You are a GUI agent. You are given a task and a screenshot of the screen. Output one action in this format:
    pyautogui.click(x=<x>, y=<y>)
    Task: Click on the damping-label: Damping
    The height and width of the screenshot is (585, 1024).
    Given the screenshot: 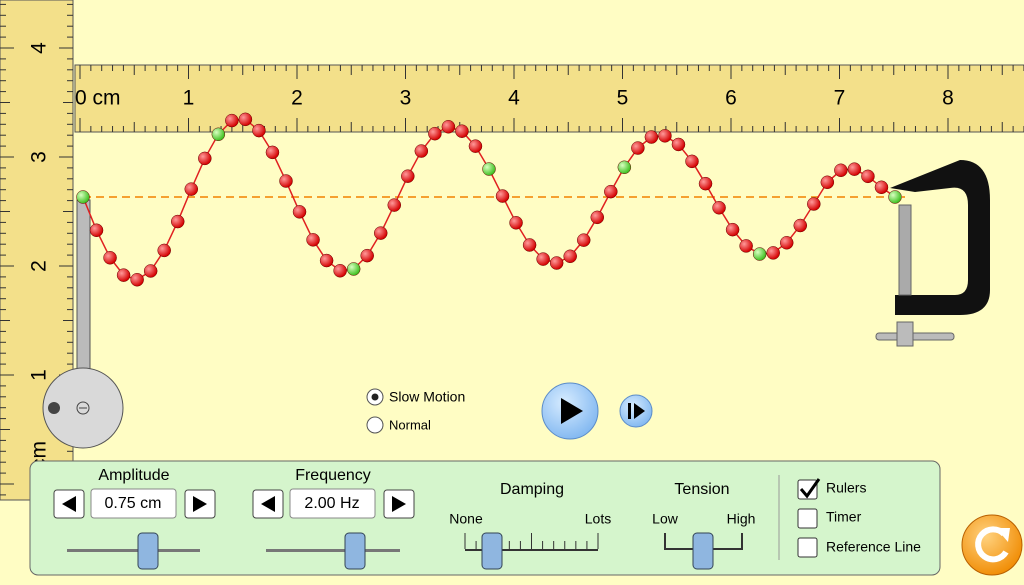 What is the action you would take?
    pyautogui.click(x=532, y=489)
    